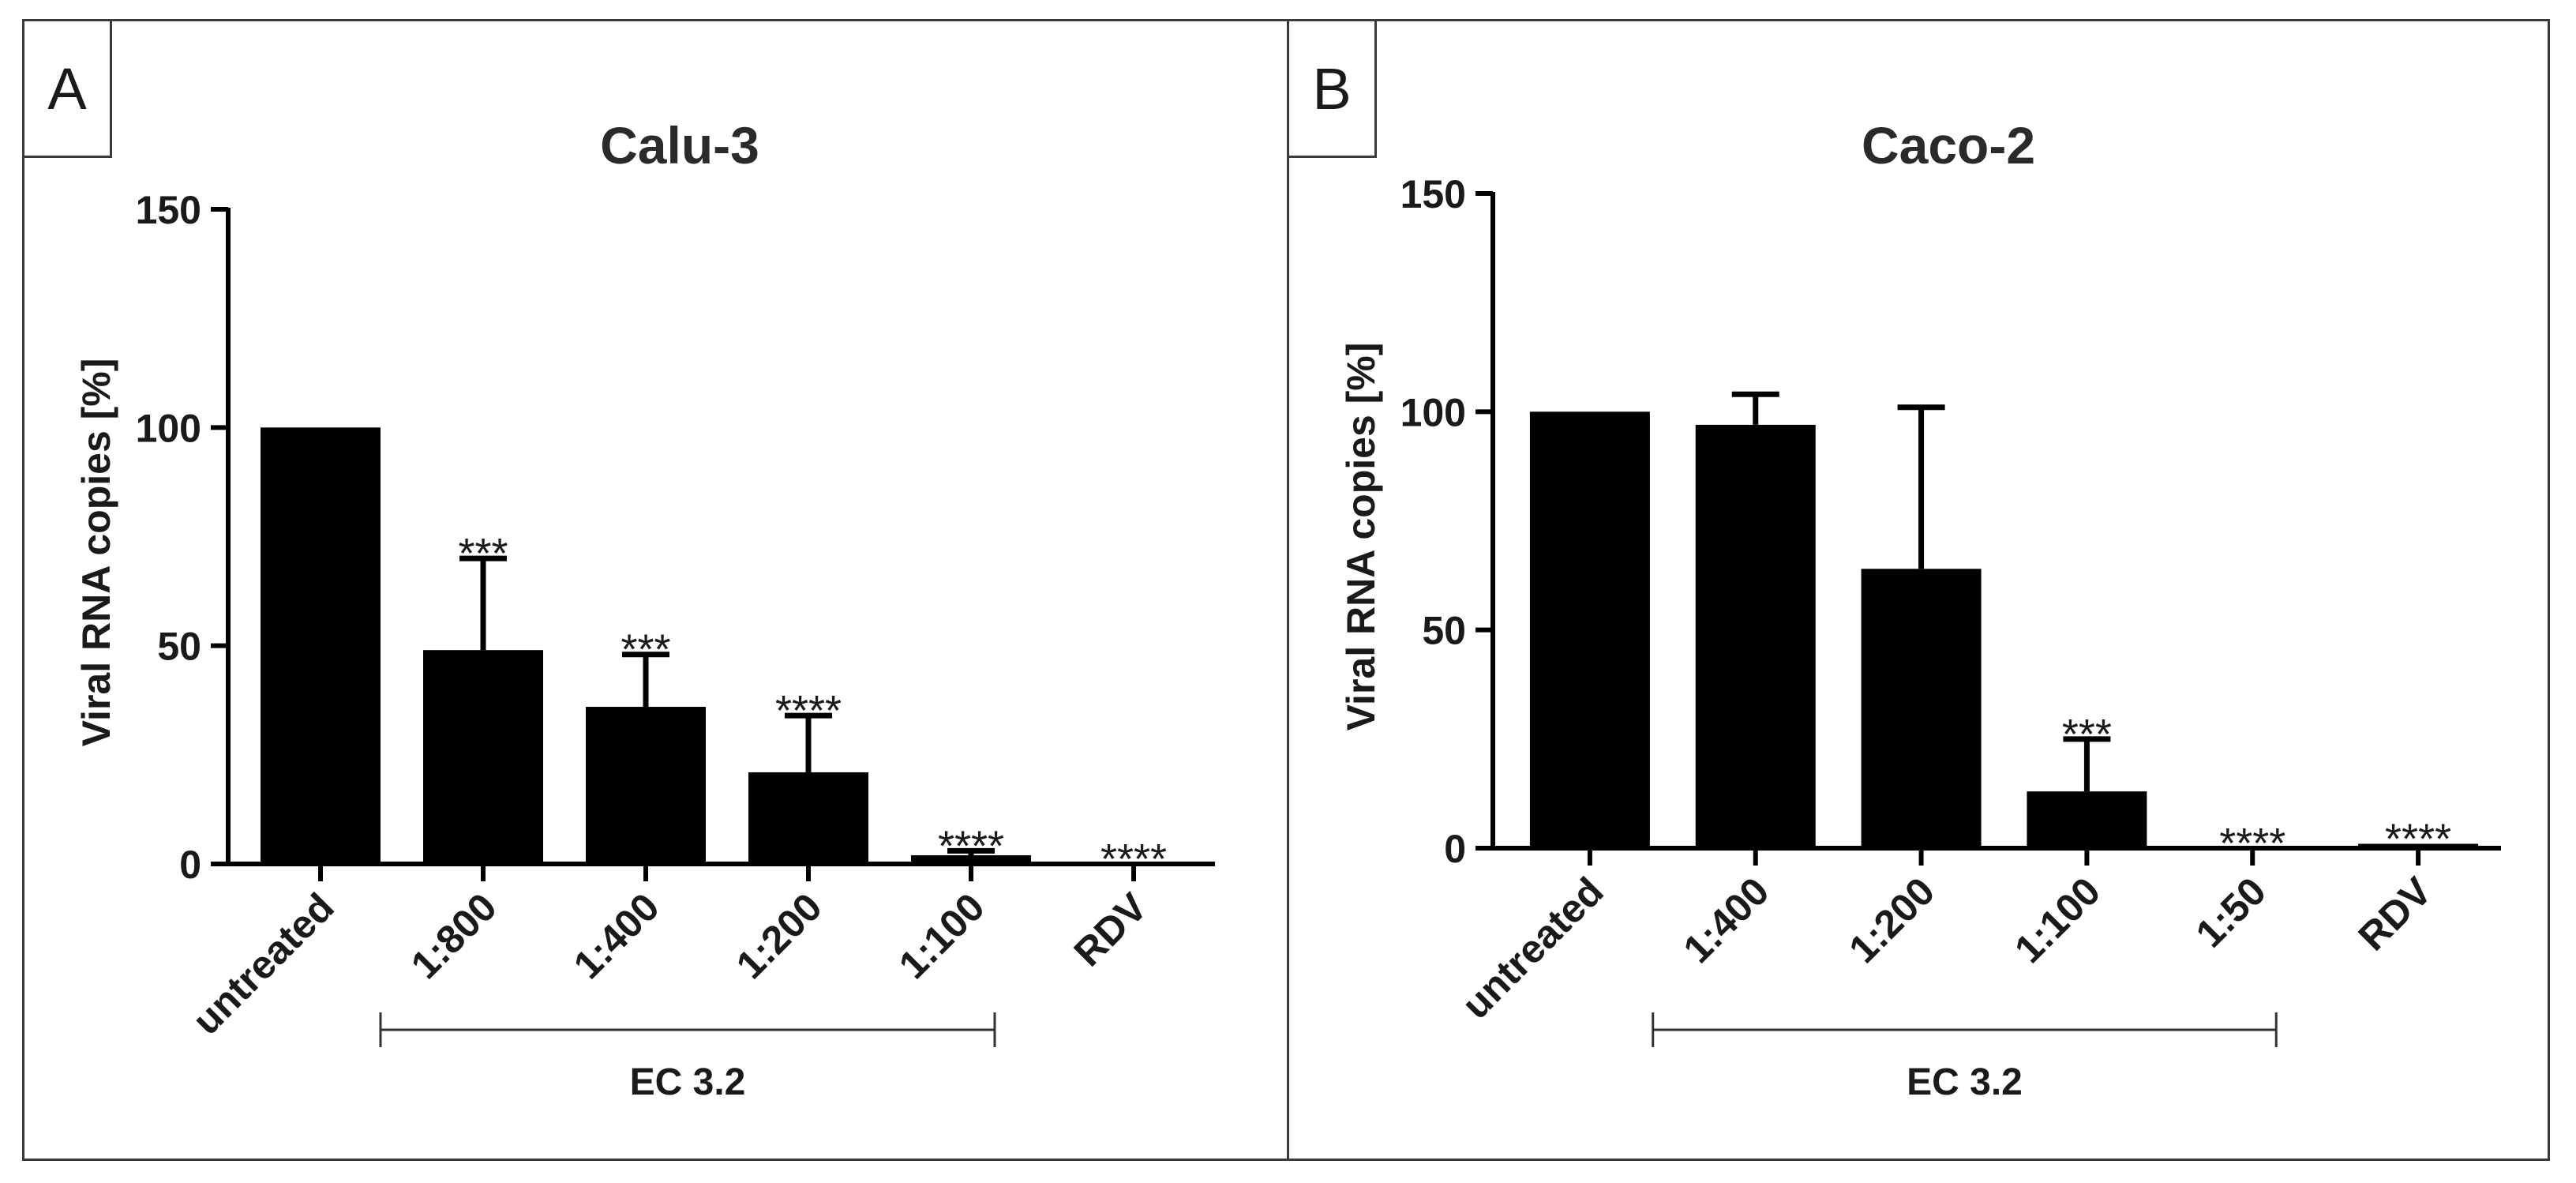 Image resolution: width=2576 pixels, height=1183 pixels. Describe the element at coordinates (808, 710) in the screenshot. I see `significance-label-3: ****` at that location.